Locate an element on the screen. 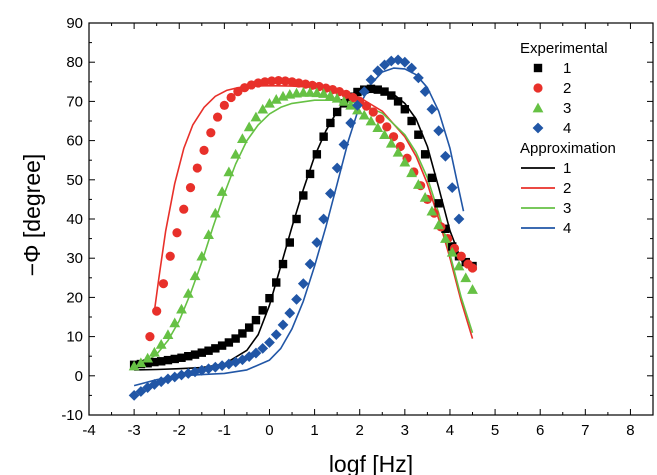 This screenshot has height=475, width=657. y-tick-label: 30 is located at coordinates (74, 258).